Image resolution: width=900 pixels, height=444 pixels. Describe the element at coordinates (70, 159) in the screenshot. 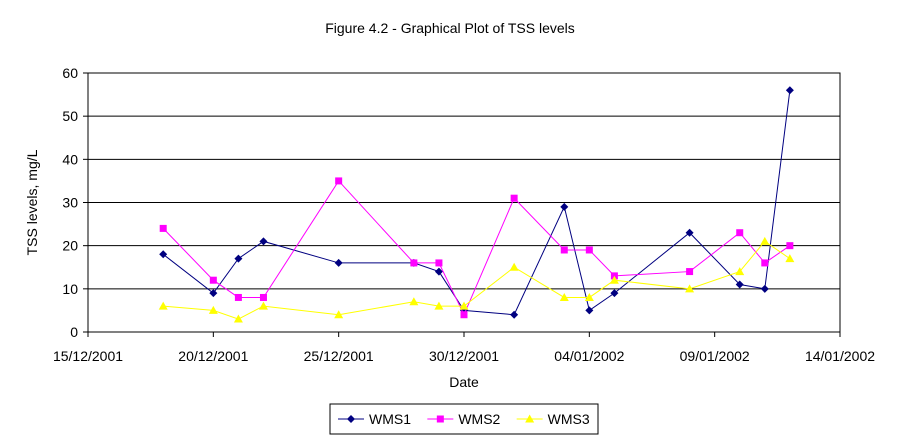

I see `y-tick-label: 40` at that location.